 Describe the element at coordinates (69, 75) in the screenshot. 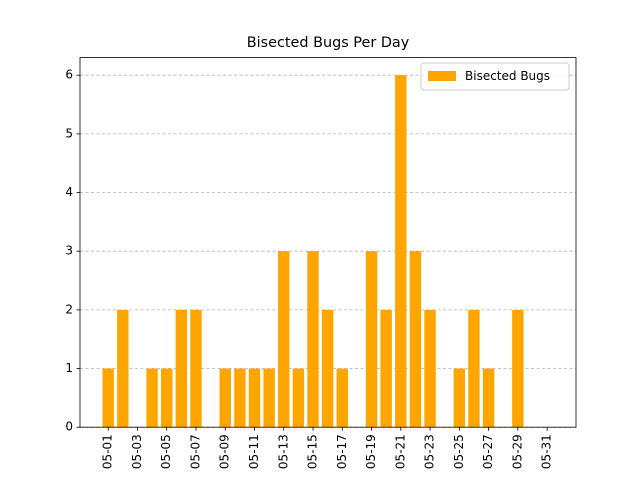

I see `y-tick-label: 6` at that location.